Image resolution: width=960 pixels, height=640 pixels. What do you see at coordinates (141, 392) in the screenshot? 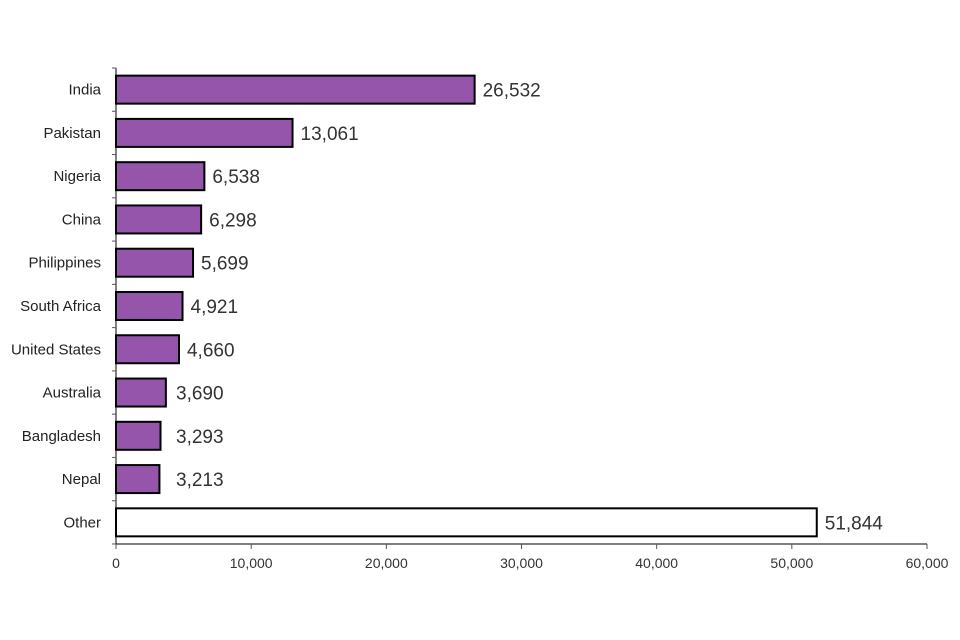
I see `bar-australia` at bounding box center [141, 392].